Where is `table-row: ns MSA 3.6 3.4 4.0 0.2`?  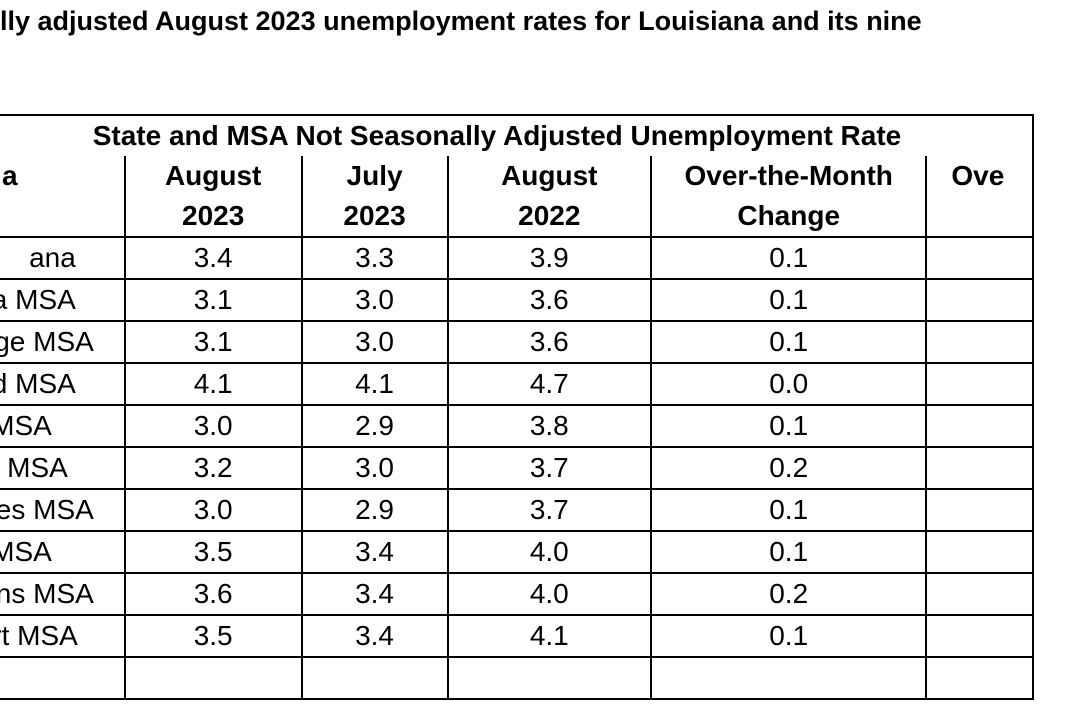
table-row: ns MSA 3.6 3.4 4.0 0.2 is located at coordinates (517, 594).